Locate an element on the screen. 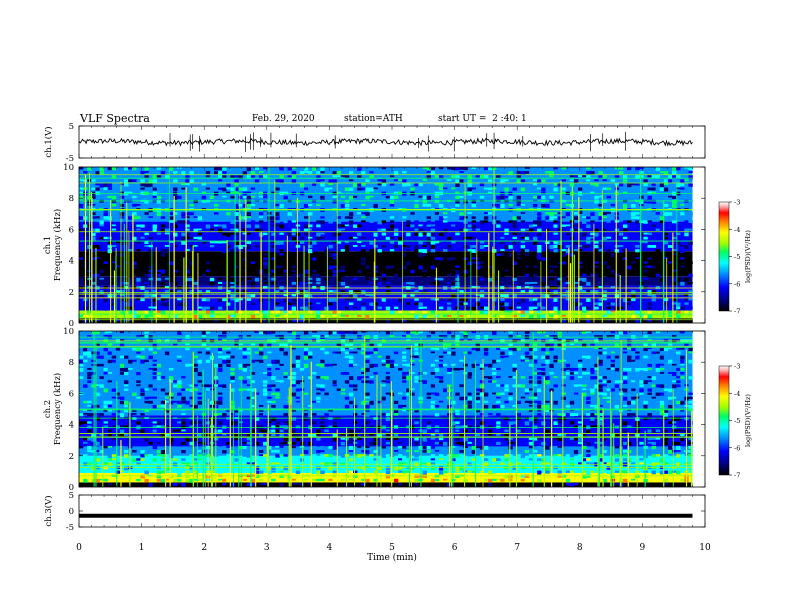  x-tick-label: 8 is located at coordinates (580, 548).